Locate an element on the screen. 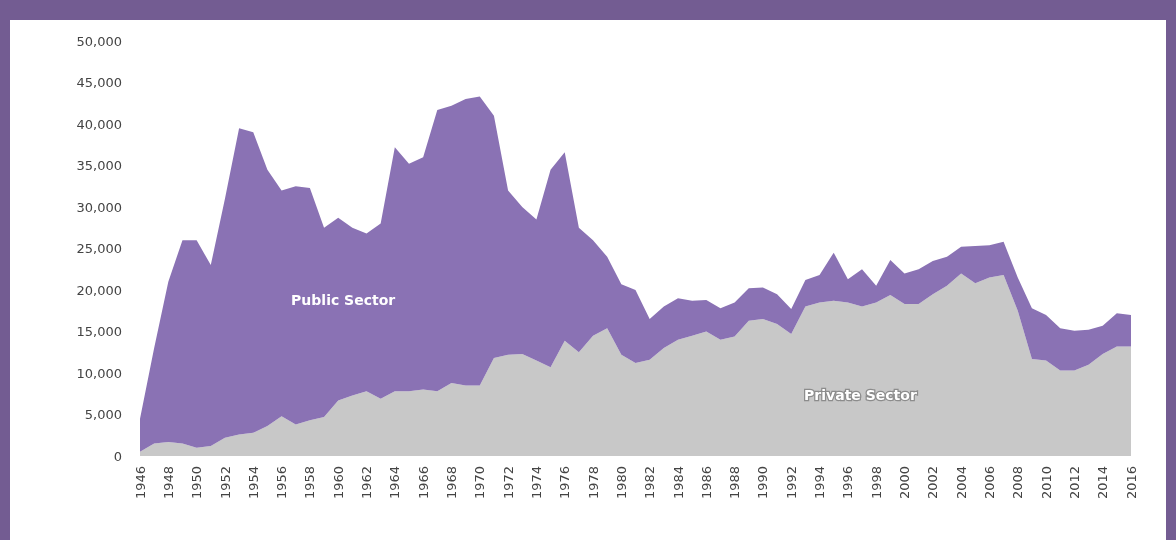 The image size is (1176, 540). x-tick-label: 1948 is located at coordinates (168, 483).